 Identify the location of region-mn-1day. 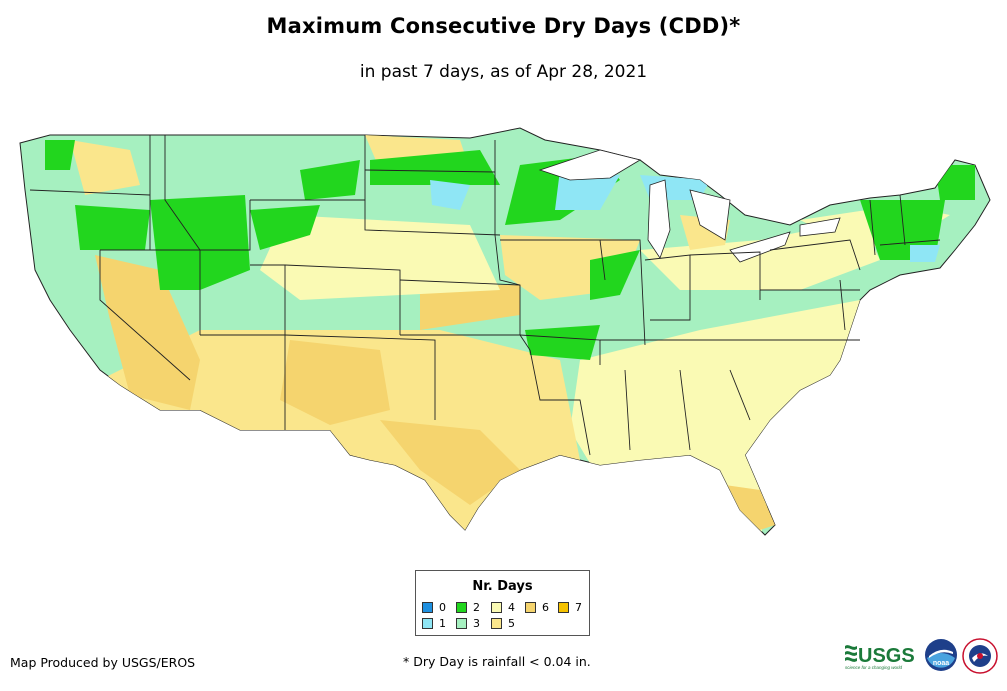
(450, 195).